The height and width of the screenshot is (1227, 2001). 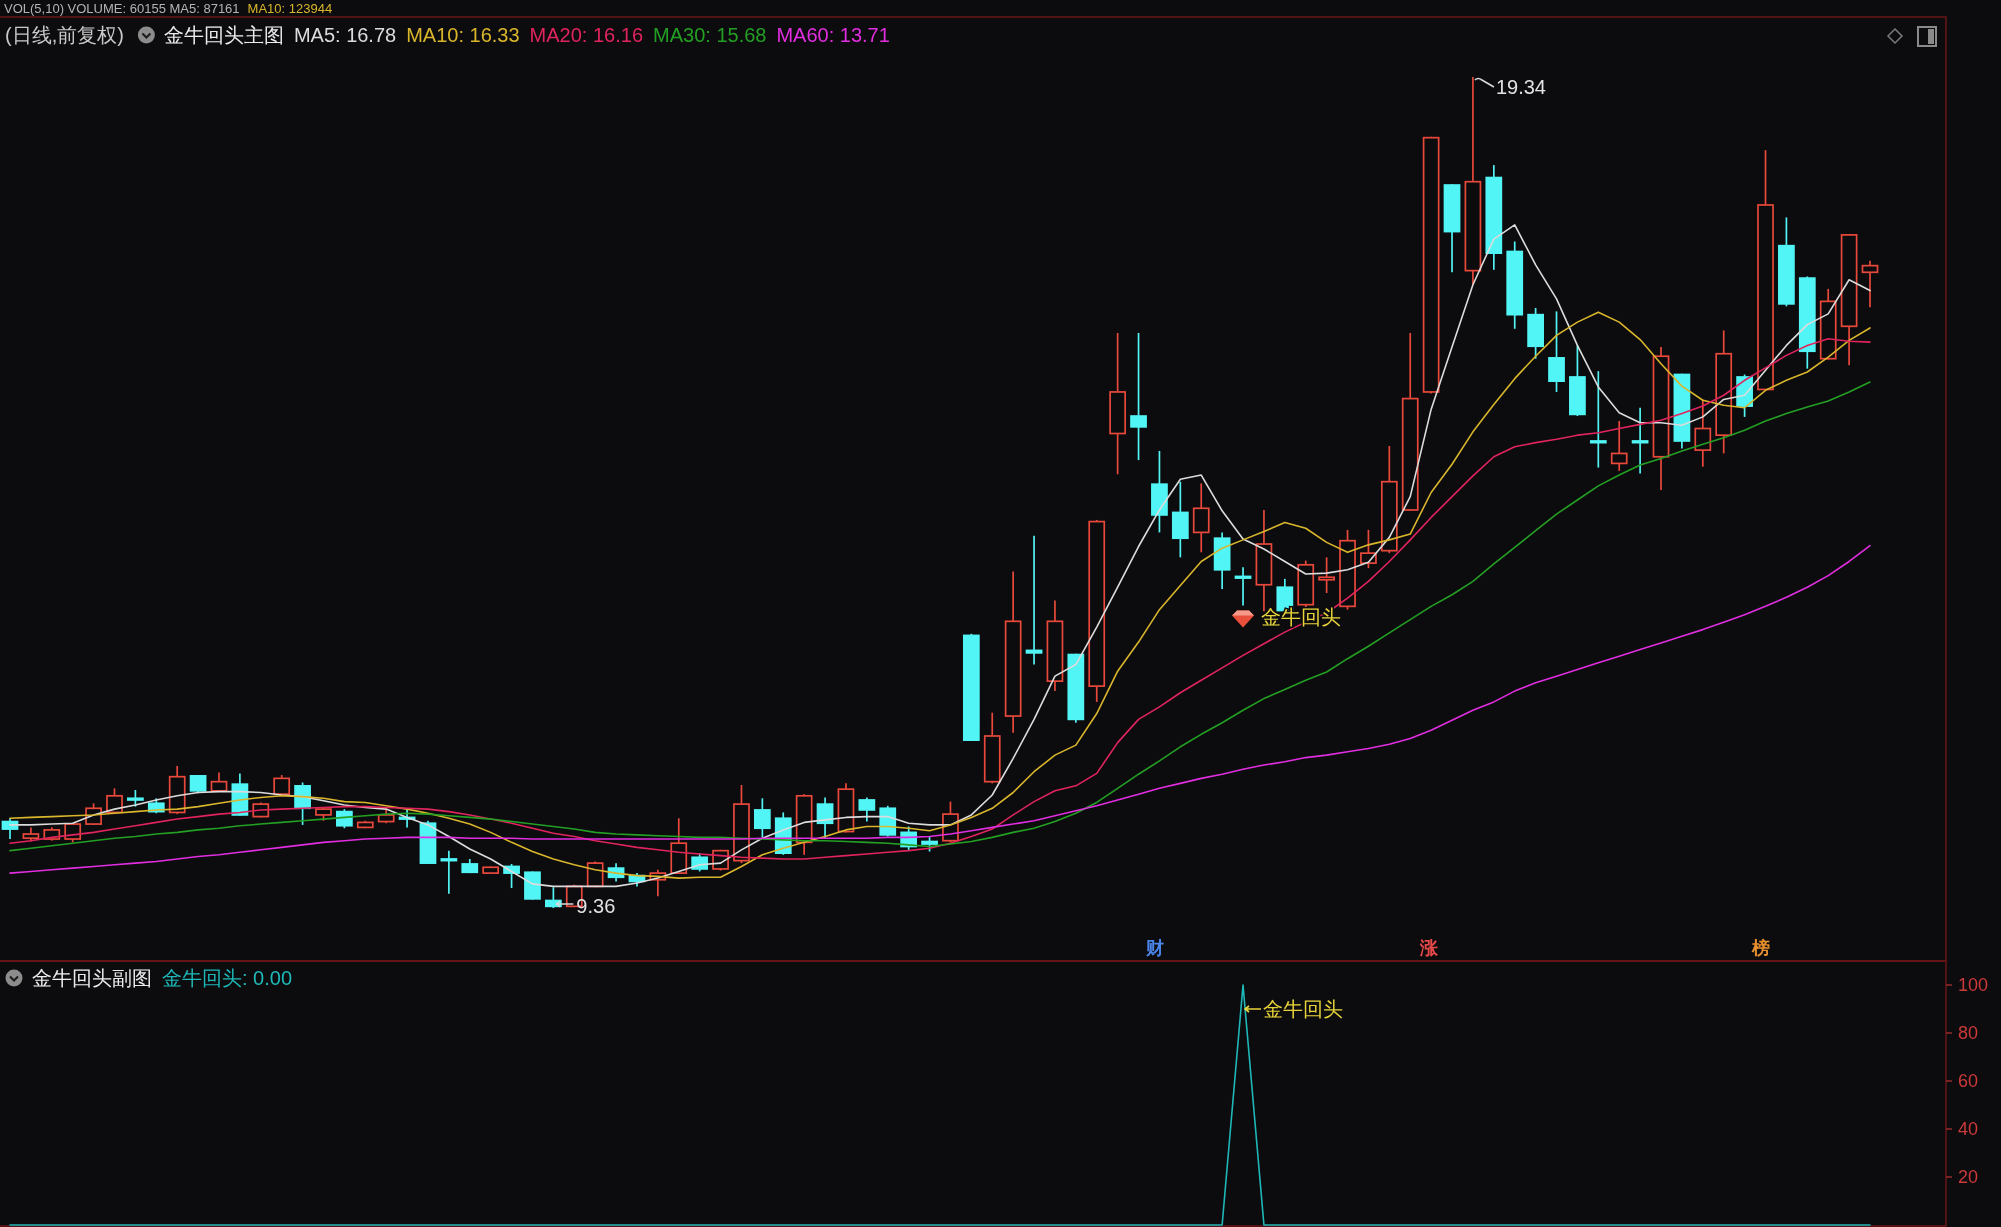 What do you see at coordinates (1973, 985) in the screenshot?
I see `y-tick-label: 100` at bounding box center [1973, 985].